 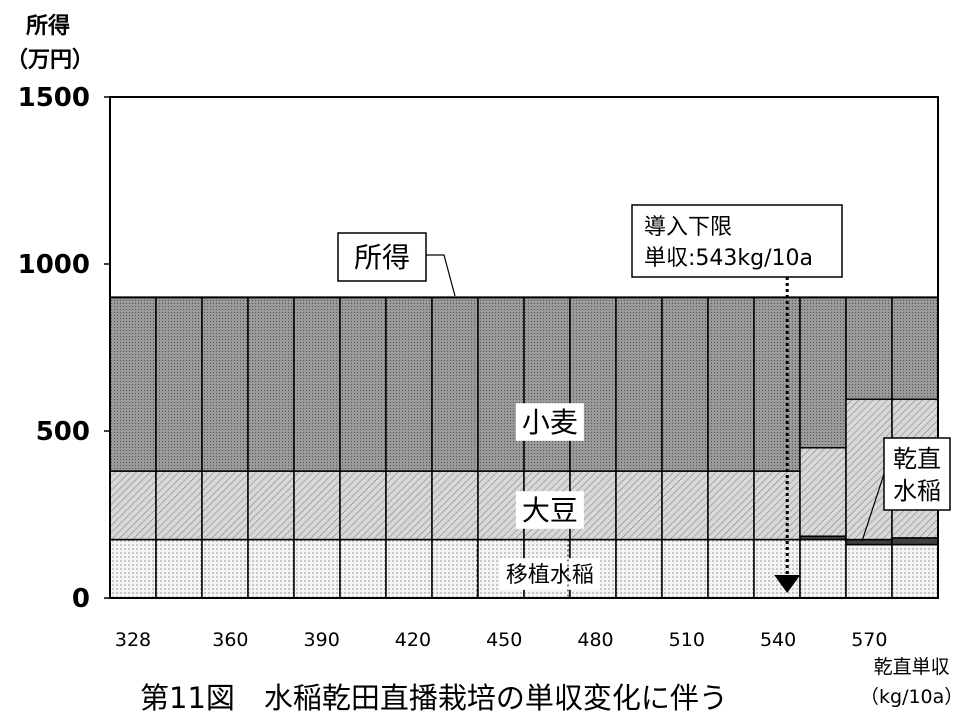 What do you see at coordinates (787, 584) in the screenshot?
I see `threshold-arrow-head` at bounding box center [787, 584].